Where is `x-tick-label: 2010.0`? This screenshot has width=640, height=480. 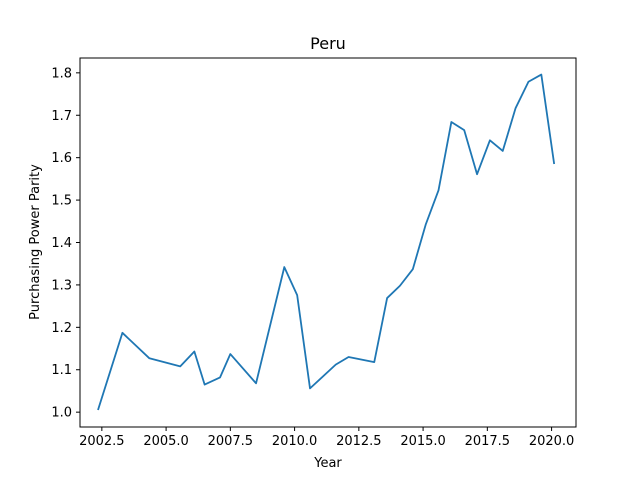 x-tick-label: 2010.0 is located at coordinates (295, 441).